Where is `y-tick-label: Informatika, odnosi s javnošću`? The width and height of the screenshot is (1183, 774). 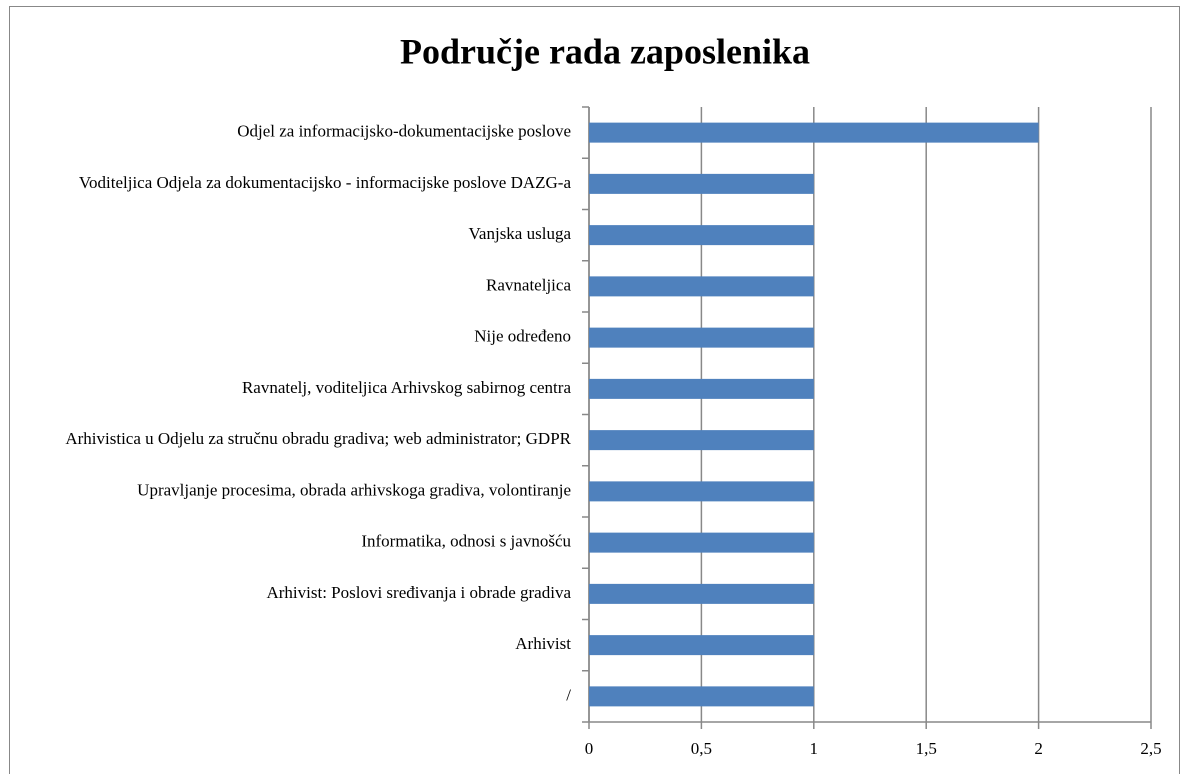
y-tick-label: Informatika, odnosi s javnošću is located at coordinates (466, 541).